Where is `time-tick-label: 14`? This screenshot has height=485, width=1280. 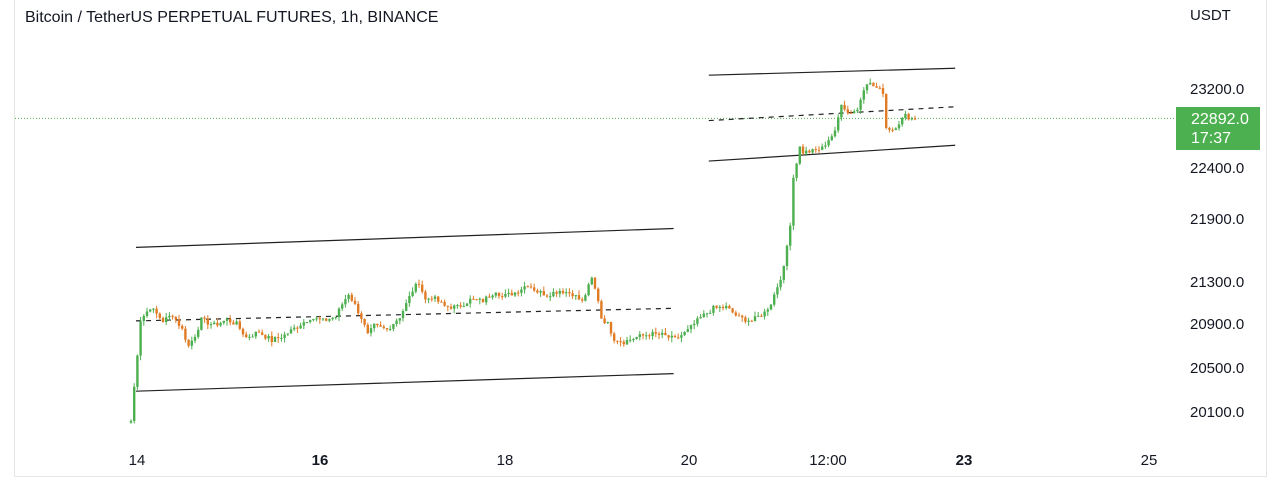
time-tick-label: 14 is located at coordinates (137, 460).